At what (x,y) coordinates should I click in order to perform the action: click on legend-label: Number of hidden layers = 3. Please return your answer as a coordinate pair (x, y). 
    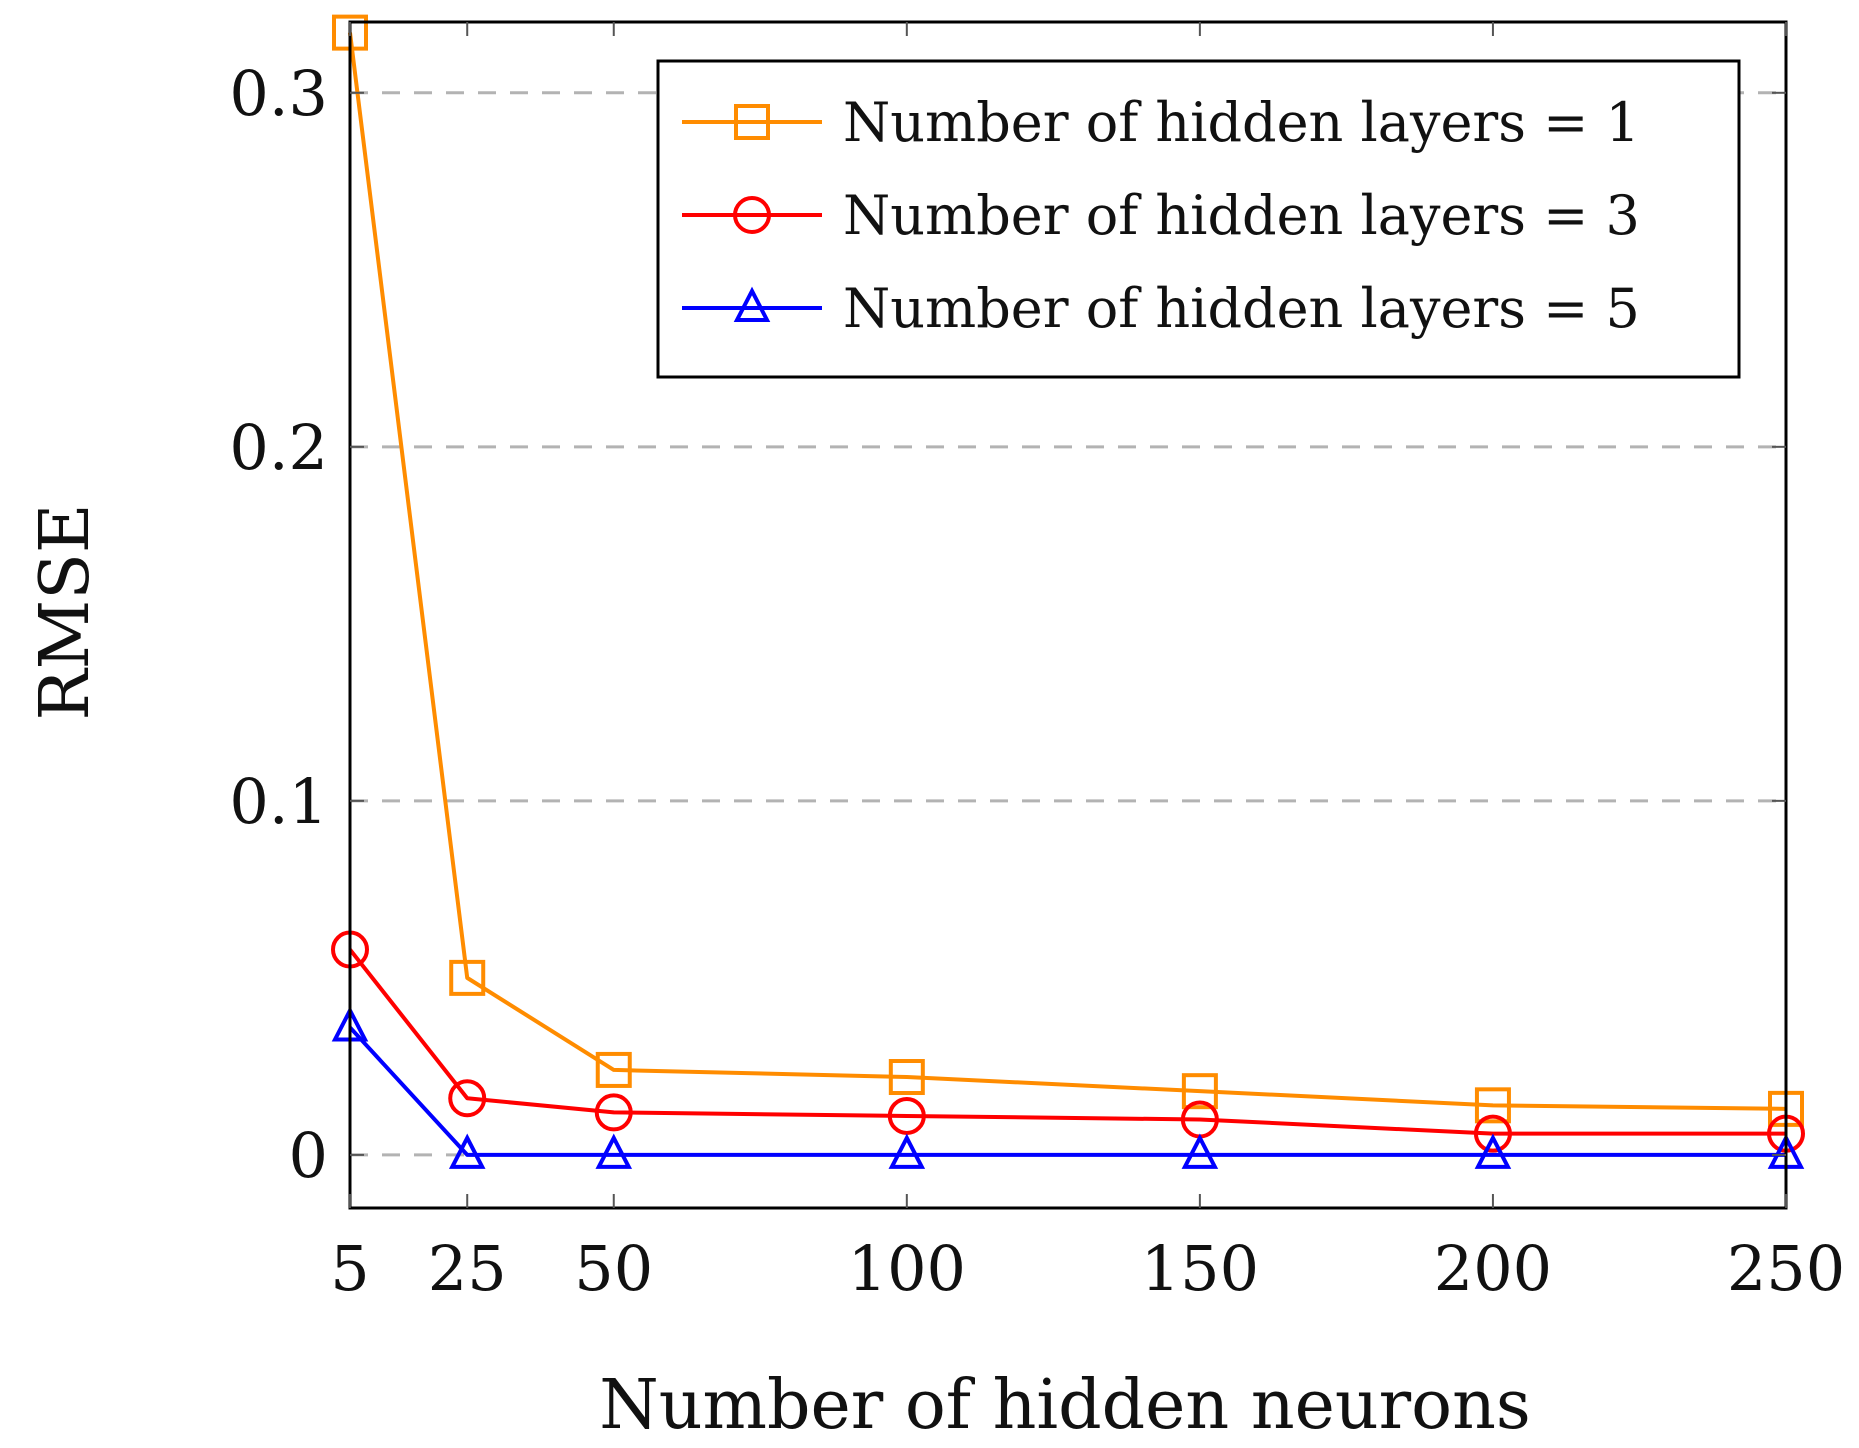
    Looking at the image, I should click on (1241, 215).